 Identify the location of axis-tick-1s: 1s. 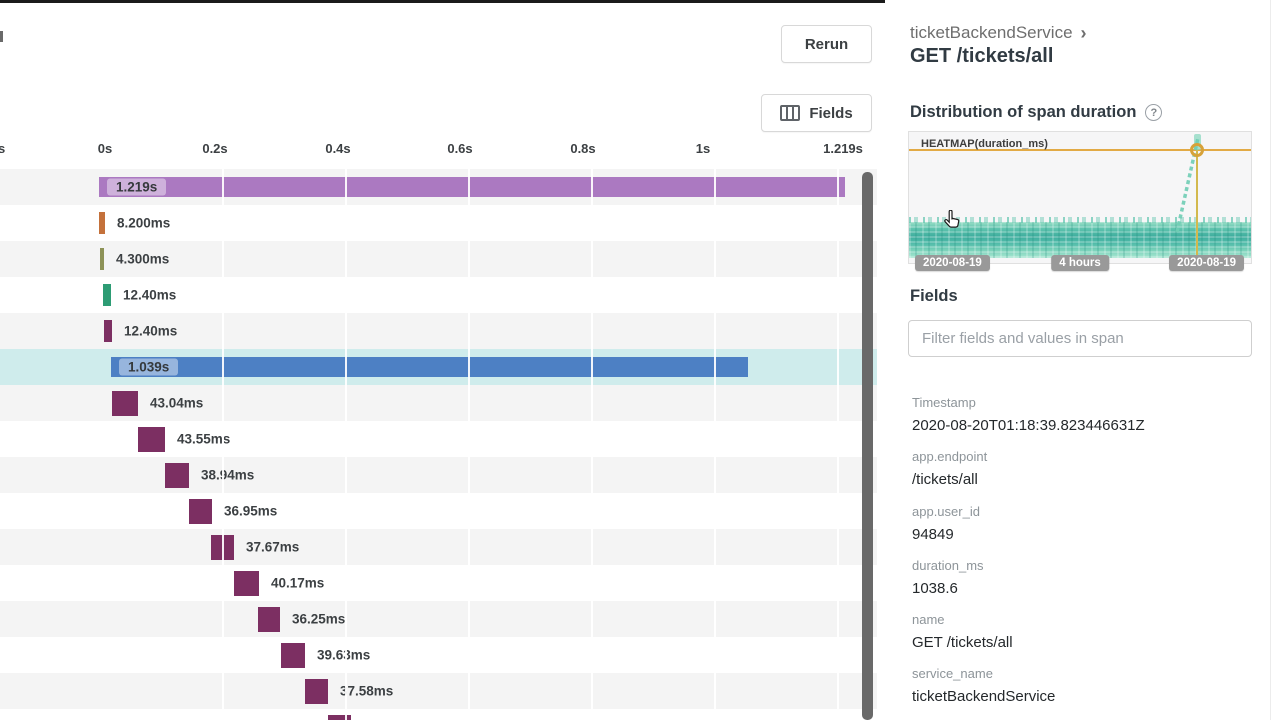
(703, 148).